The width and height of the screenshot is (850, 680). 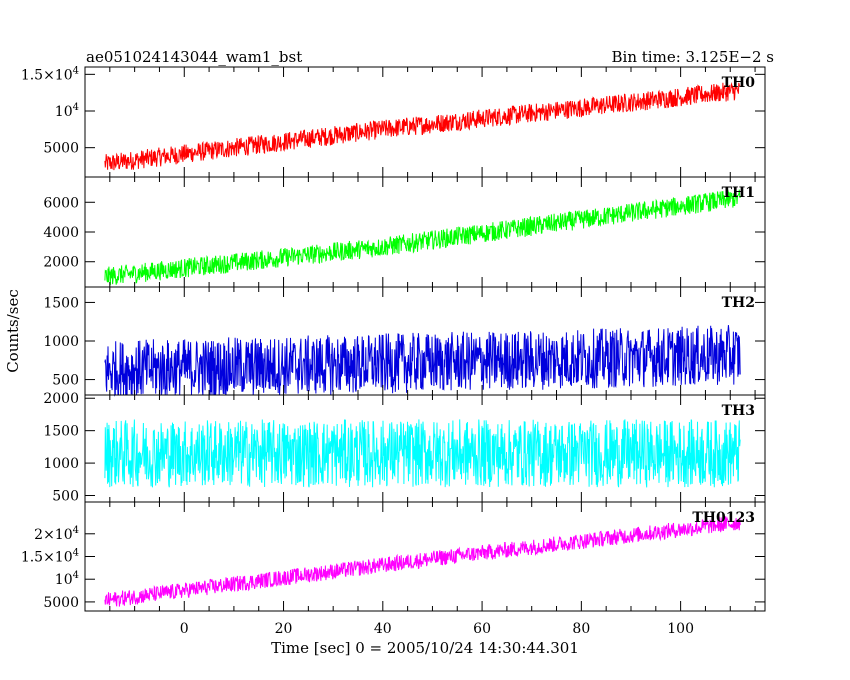 What do you see at coordinates (13, 331) in the screenshot?
I see `y-axis-label: Counts/sec` at bounding box center [13, 331].